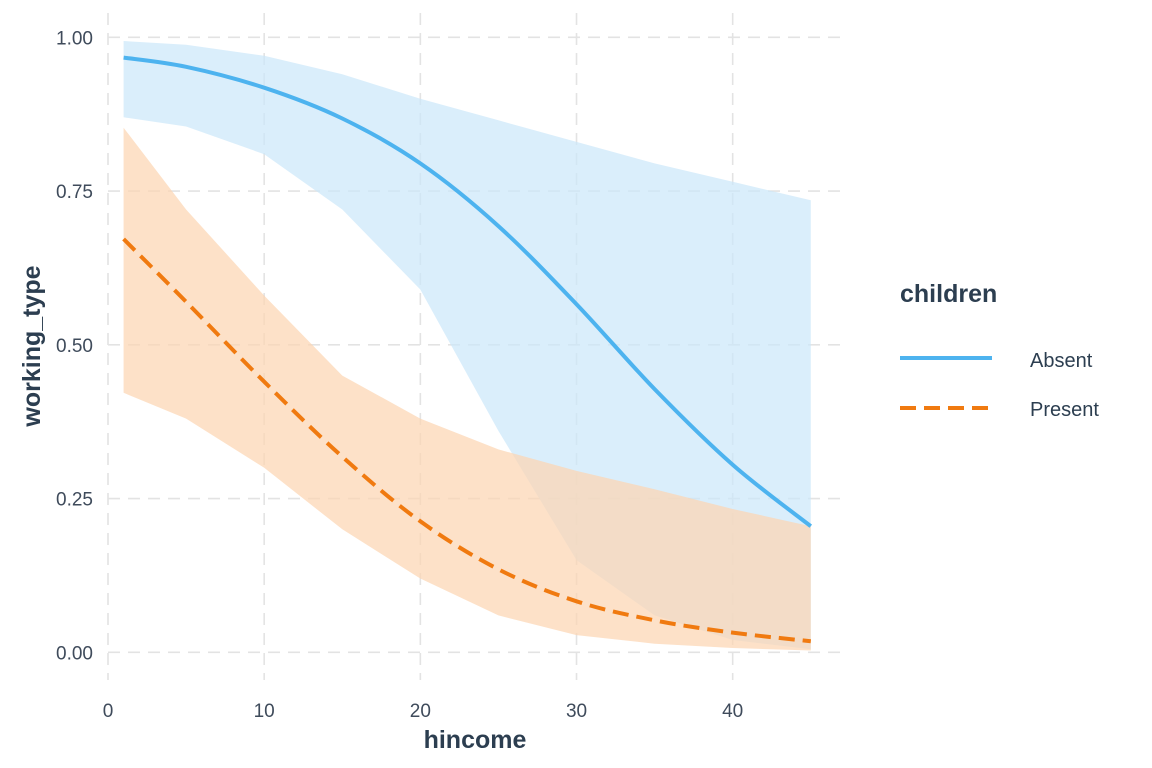 This screenshot has height=768, width=1152. I want to click on legend-title: children, so click(948, 294).